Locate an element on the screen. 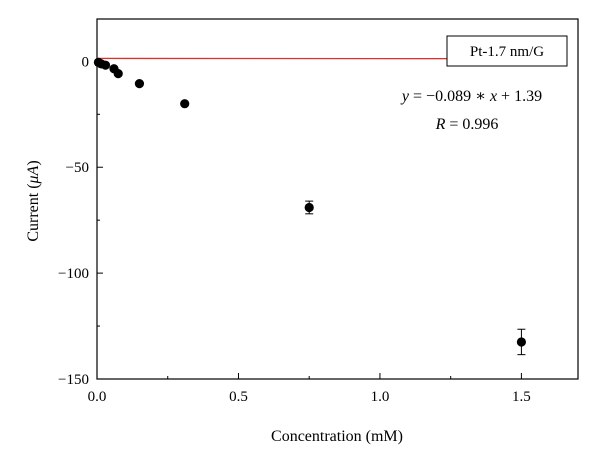 Image resolution: width=600 pixels, height=463 pixels. x-axis-ticks: 0.0 0.5 1.0 1.5 is located at coordinates (309, 389).